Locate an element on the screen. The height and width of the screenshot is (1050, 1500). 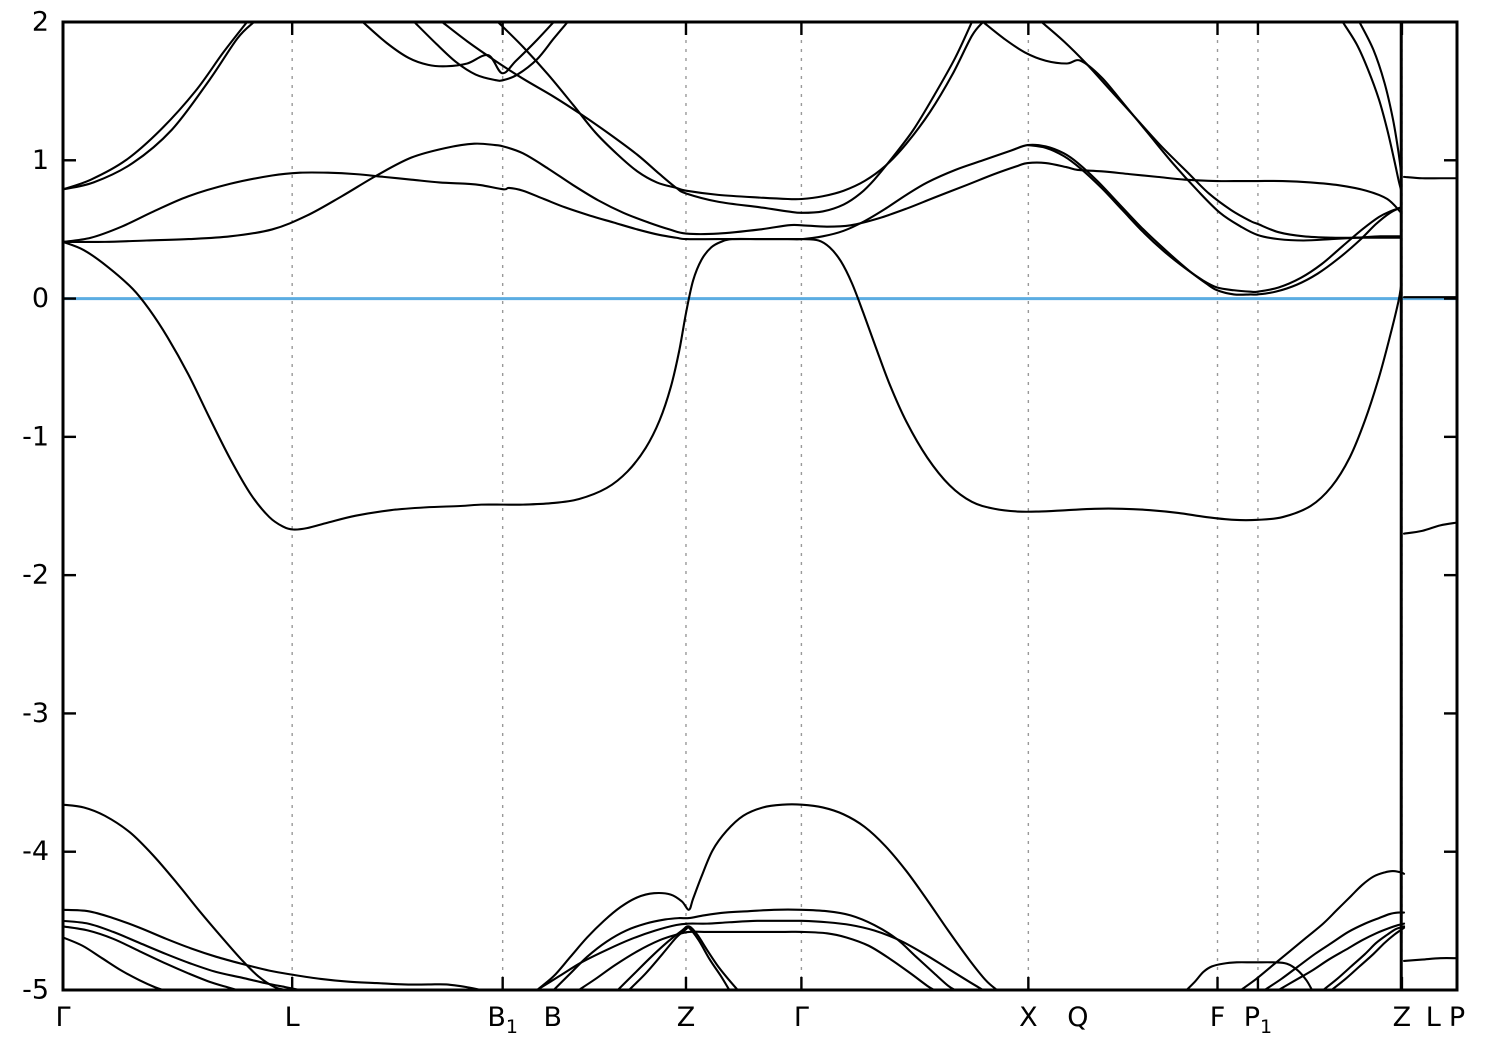
y-axis-label--3: -3 is located at coordinates (35, 713).